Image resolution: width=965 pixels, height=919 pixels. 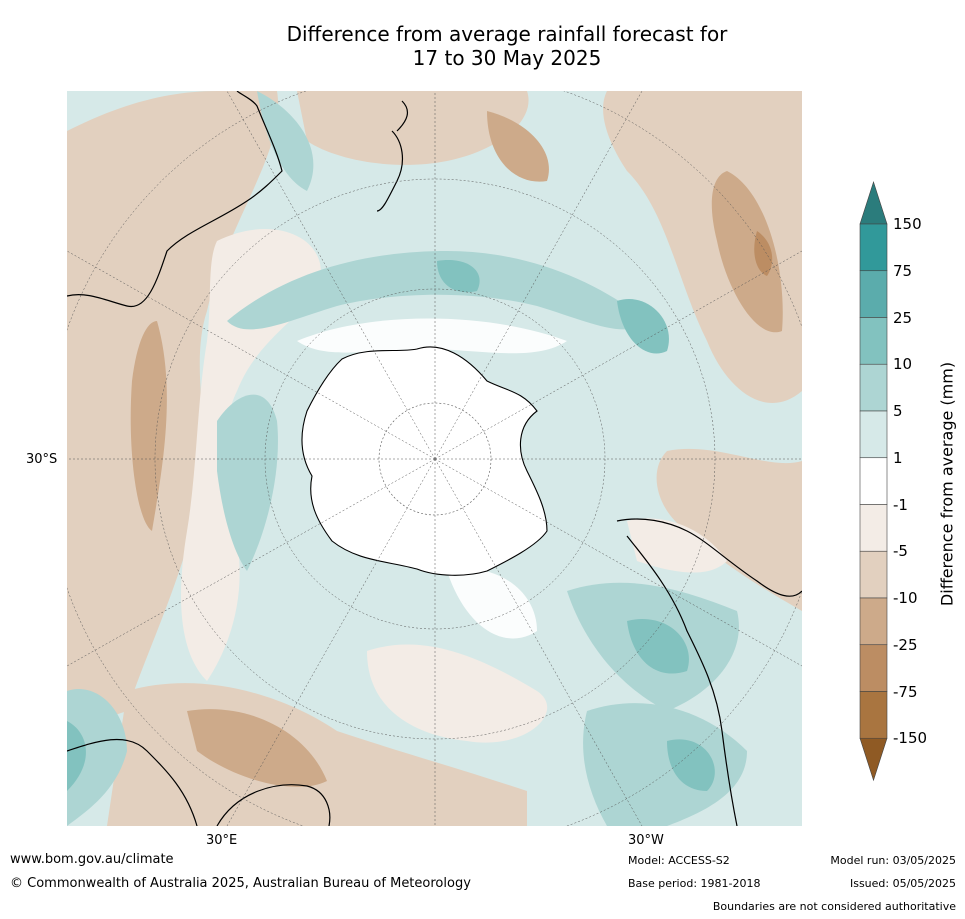 I want to click on colorbar-tick-label: -150, so click(x=910, y=738).